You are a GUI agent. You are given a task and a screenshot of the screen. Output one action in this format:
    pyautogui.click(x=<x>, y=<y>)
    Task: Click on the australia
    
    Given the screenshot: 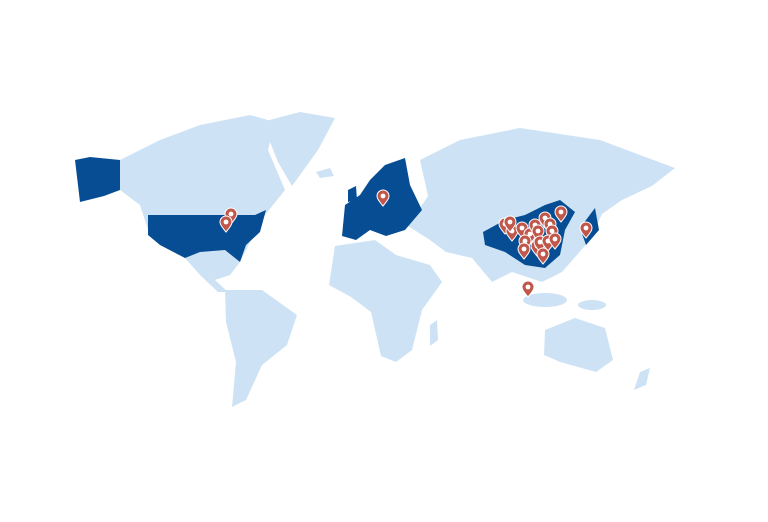 What is the action you would take?
    pyautogui.click(x=578, y=345)
    